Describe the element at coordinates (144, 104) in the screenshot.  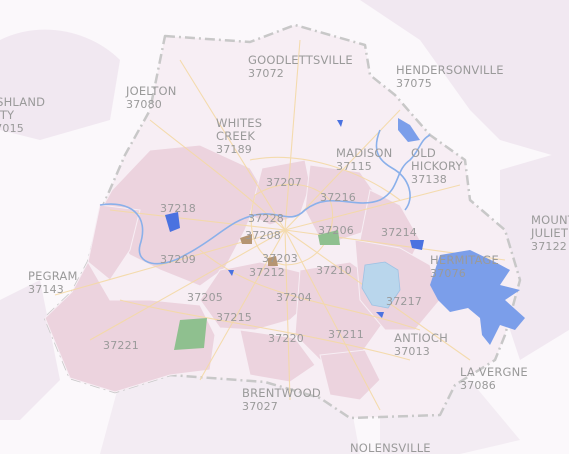
I see `place-zip: 37080` at that location.